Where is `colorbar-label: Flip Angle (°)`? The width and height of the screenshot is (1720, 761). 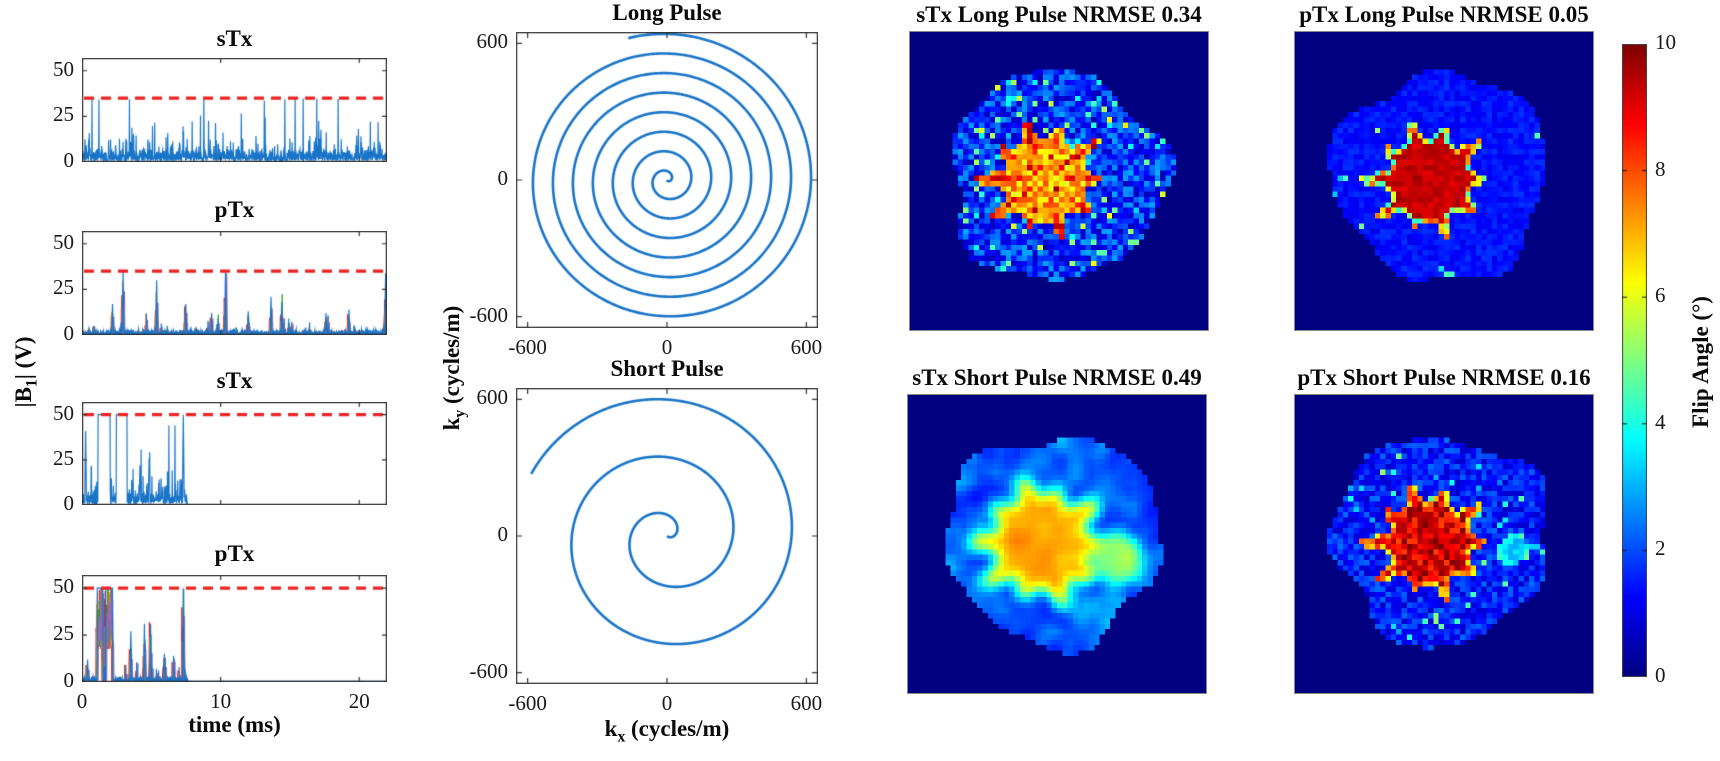
colorbar-label: Flip Angle (°) is located at coordinates (1700, 362).